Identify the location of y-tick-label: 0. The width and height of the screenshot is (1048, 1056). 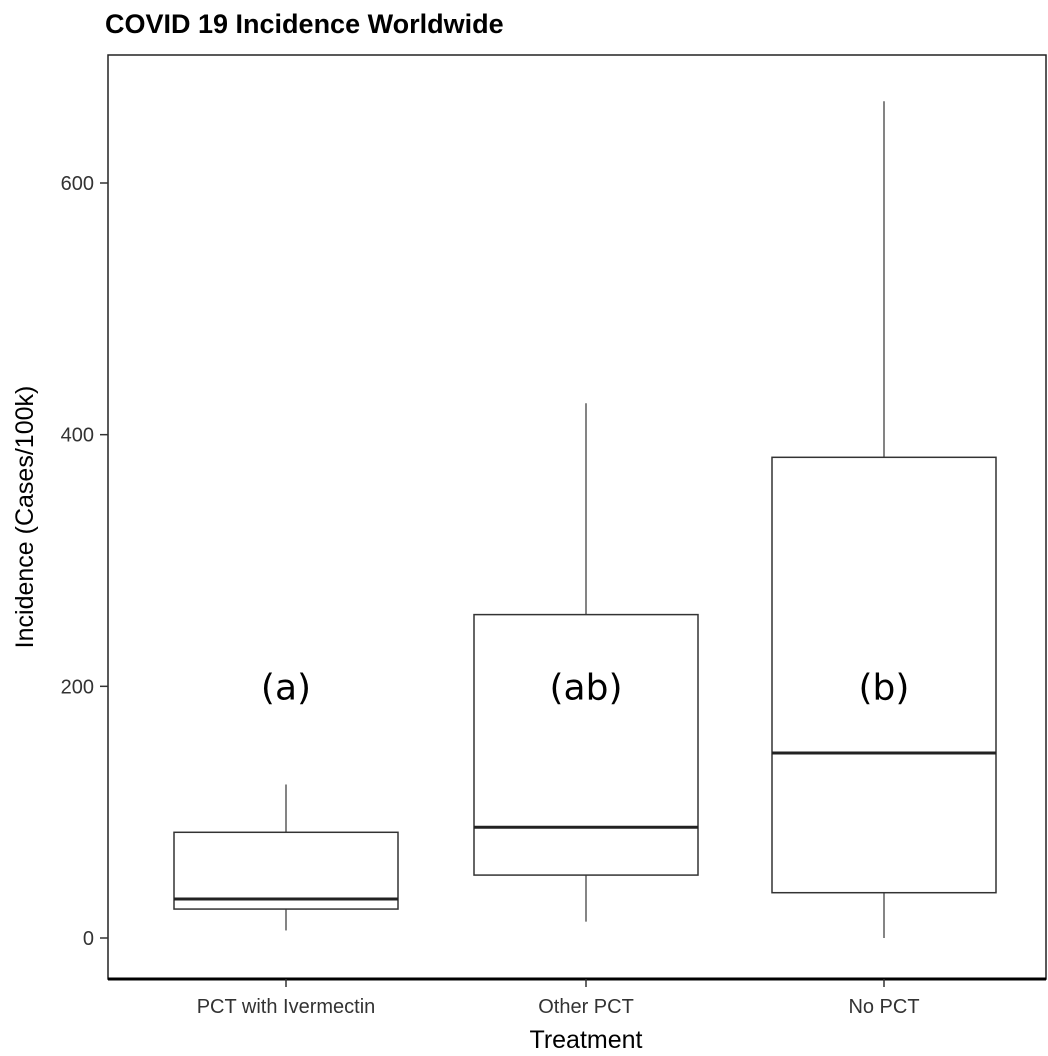
(88, 939).